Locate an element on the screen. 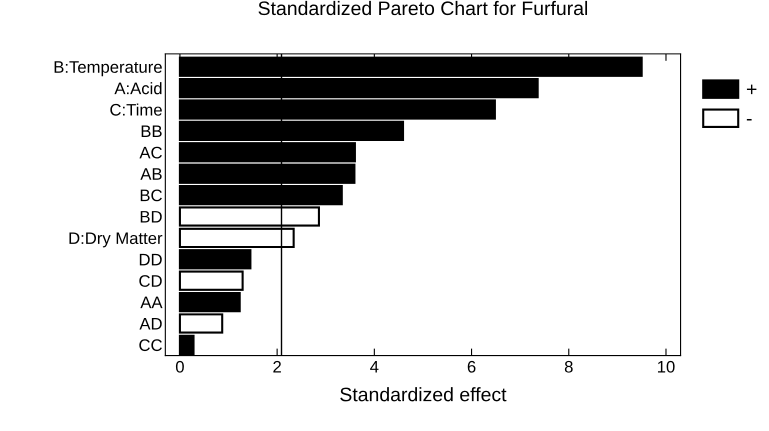  y-tick-label: AA is located at coordinates (151, 302).